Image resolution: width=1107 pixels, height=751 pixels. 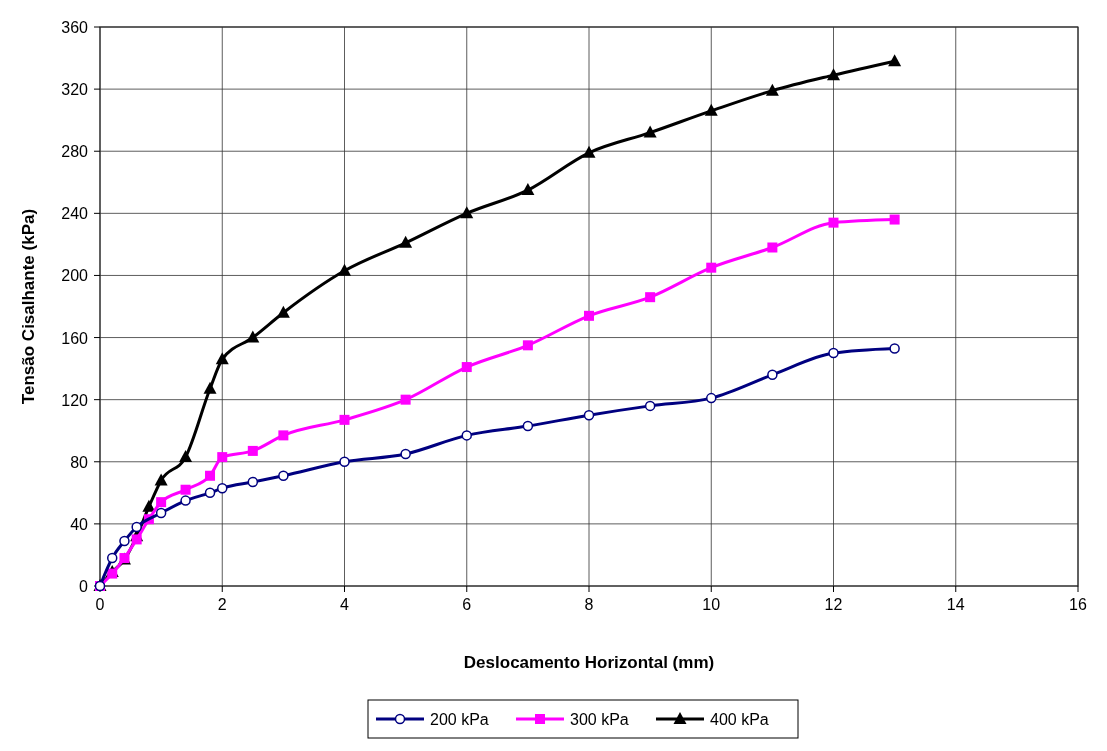 I want to click on y-axis-title: Tensão Cisalhante (kPa), so click(x=28, y=306).